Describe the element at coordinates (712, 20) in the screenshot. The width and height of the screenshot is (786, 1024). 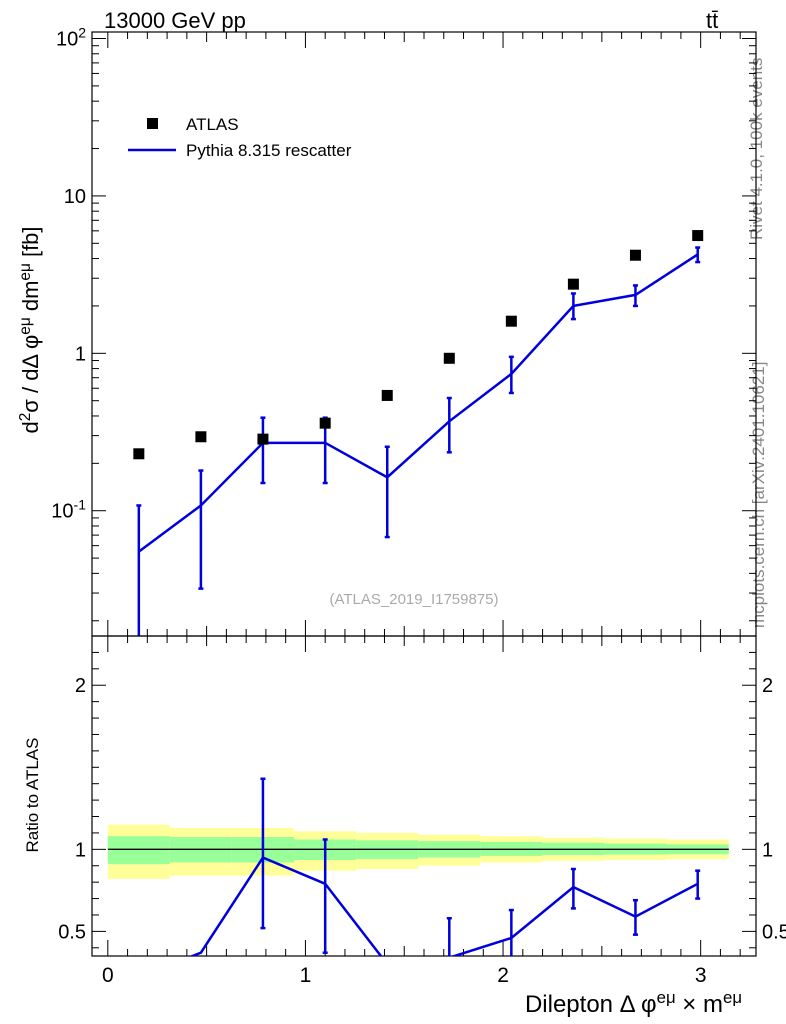
I see `header-process: tt̄` at that location.